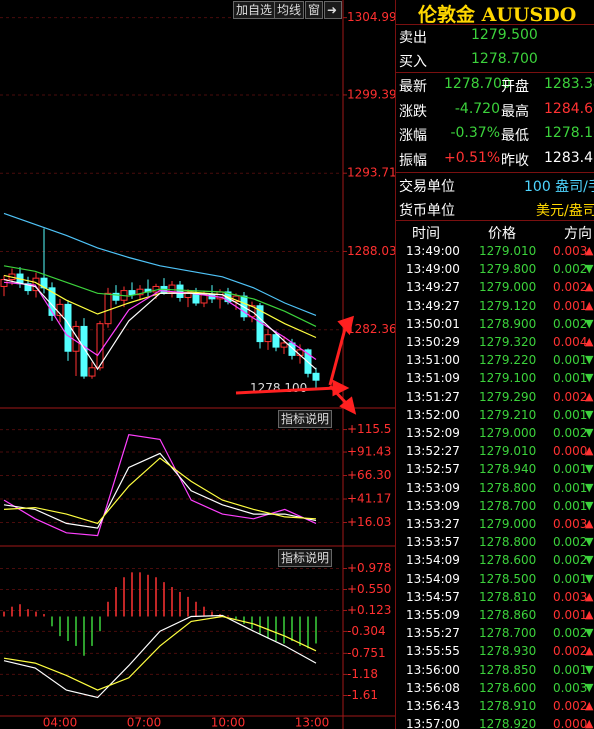 This screenshot has width=594, height=729. I want to click on label: 最高, so click(515, 111).